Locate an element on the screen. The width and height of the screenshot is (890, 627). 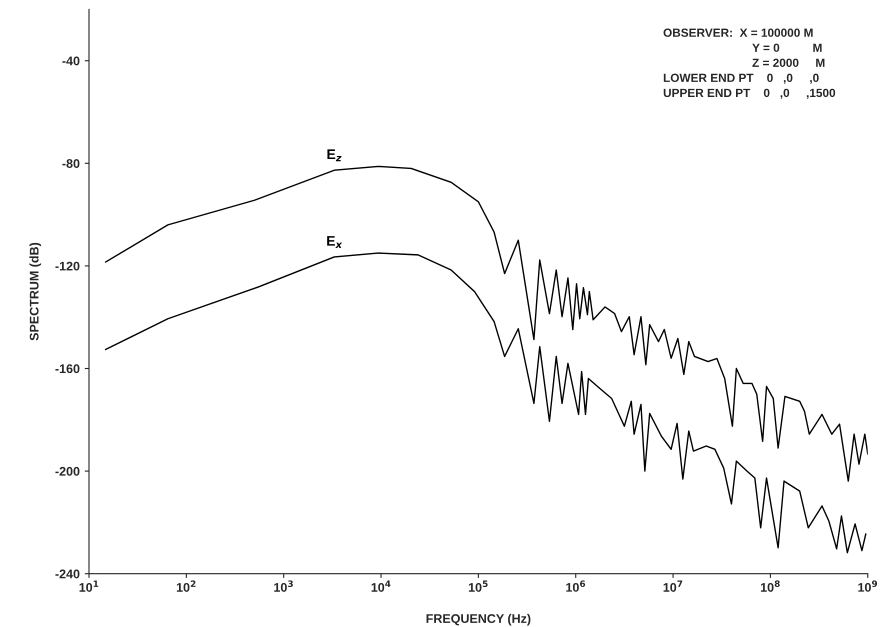
x-tick-label: 10$^{1}$ is located at coordinates (89, 586).